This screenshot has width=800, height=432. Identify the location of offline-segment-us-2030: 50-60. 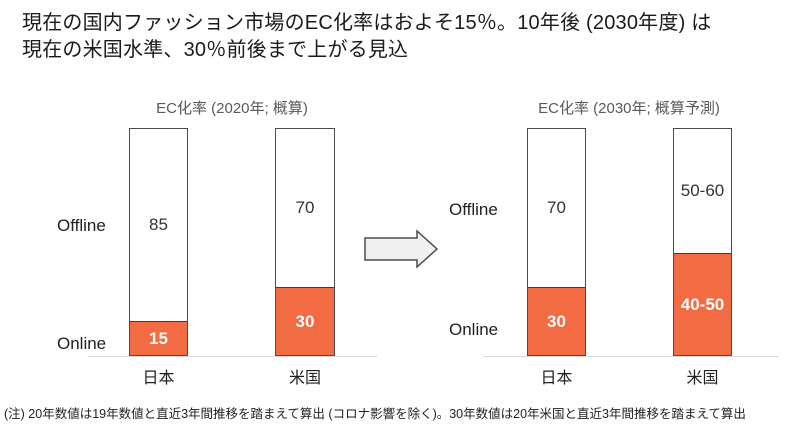
(702, 191).